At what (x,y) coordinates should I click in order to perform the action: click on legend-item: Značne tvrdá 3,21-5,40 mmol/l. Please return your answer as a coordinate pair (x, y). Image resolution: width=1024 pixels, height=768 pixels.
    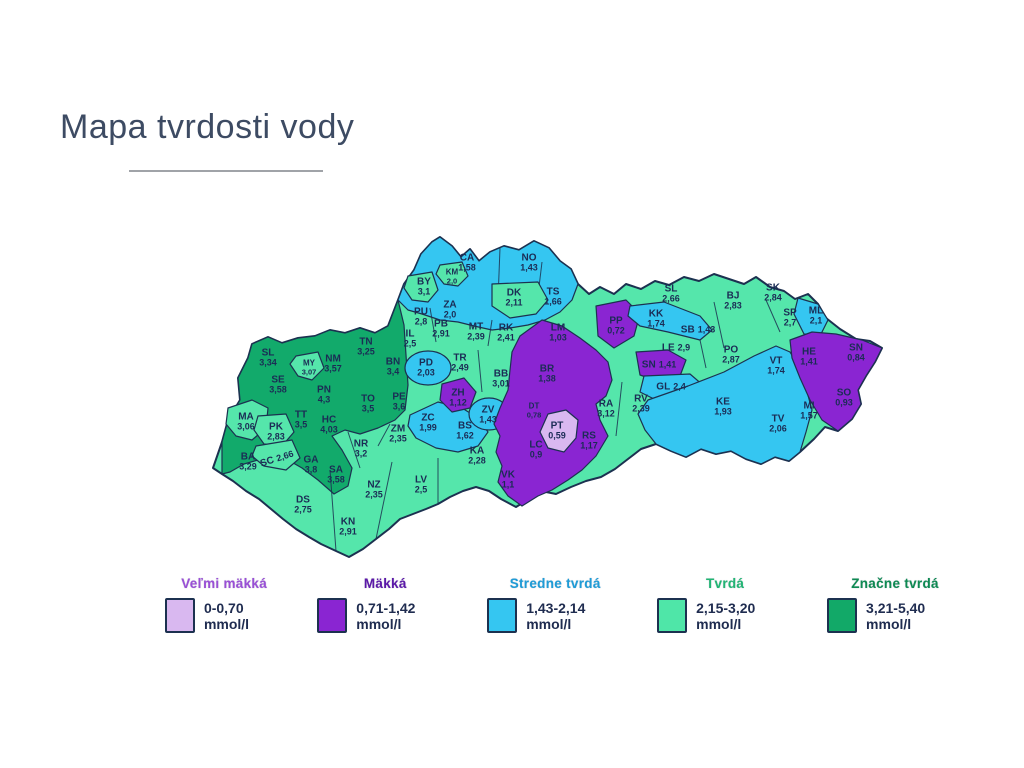
    Looking at the image, I should click on (895, 604).